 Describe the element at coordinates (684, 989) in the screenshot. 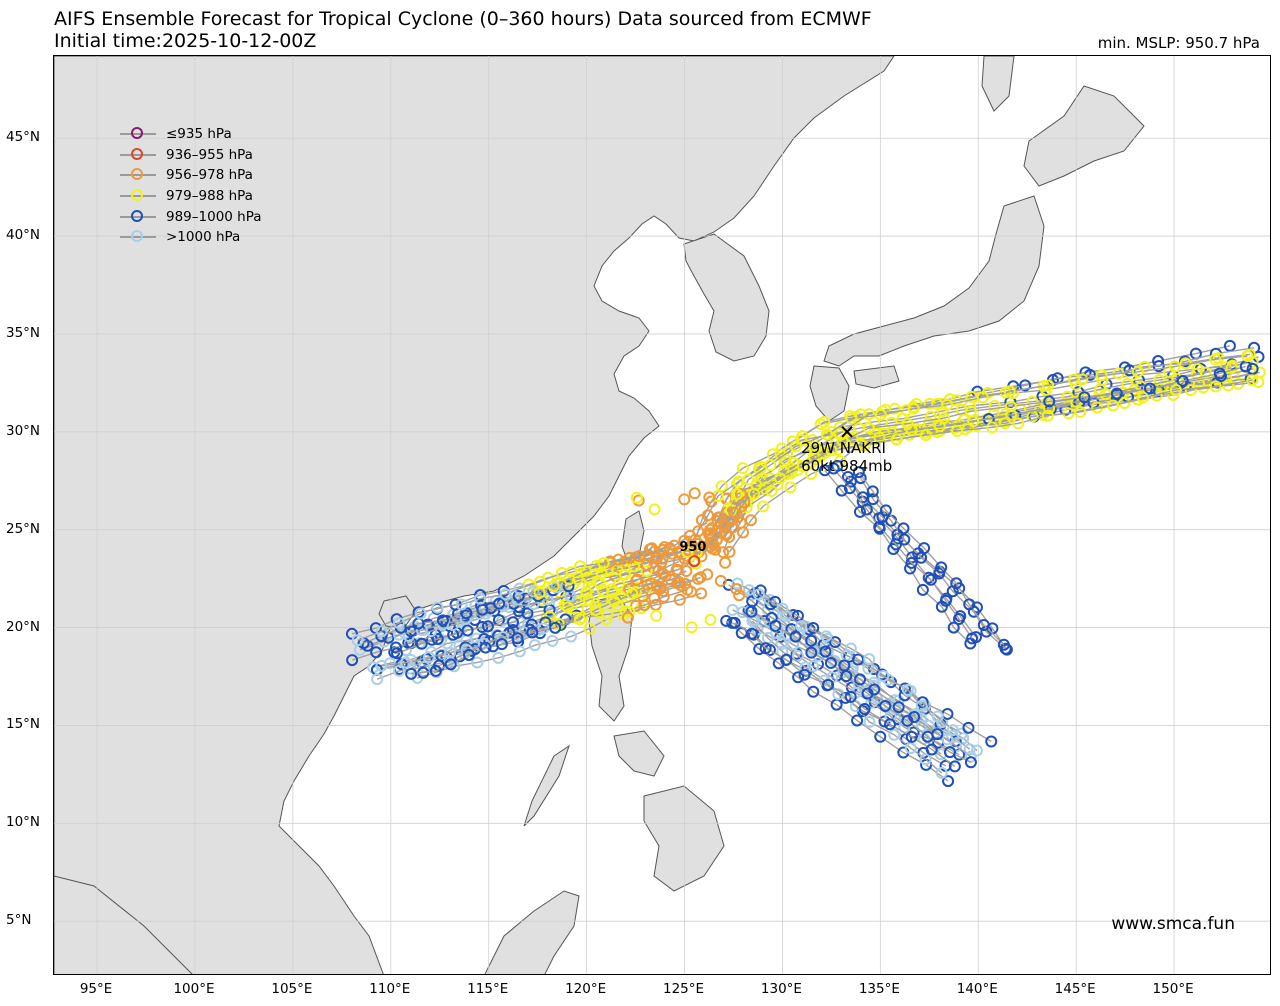

I see `x-tick-label: 125°E` at that location.